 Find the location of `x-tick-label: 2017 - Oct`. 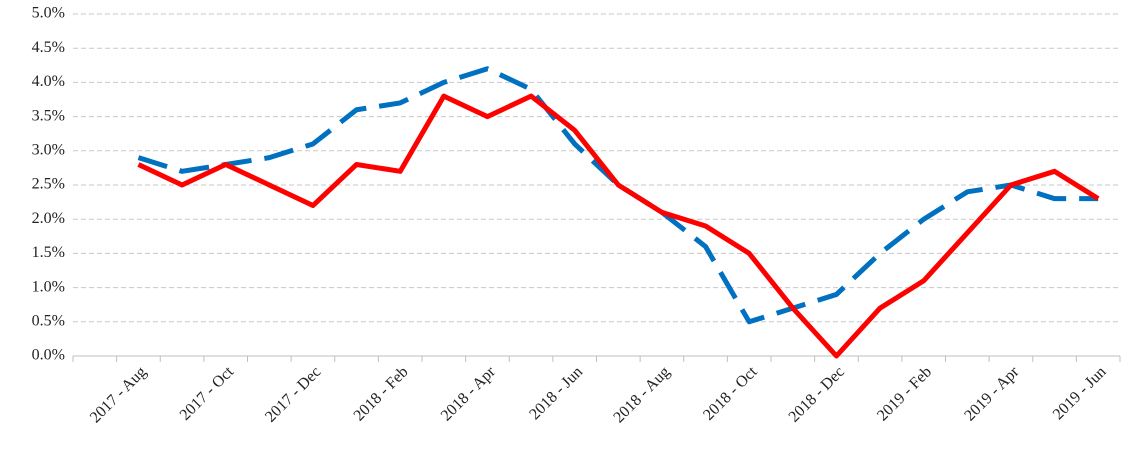

x-tick-label: 2017 - Oct is located at coordinates (207, 393).